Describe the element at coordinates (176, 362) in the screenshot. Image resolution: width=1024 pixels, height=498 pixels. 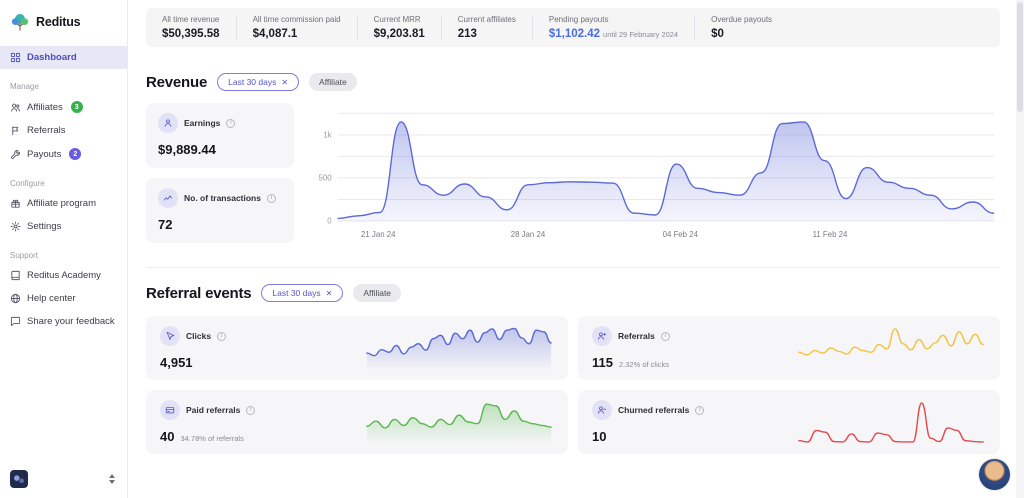
I see `clicks-value: 4,951` at that location.